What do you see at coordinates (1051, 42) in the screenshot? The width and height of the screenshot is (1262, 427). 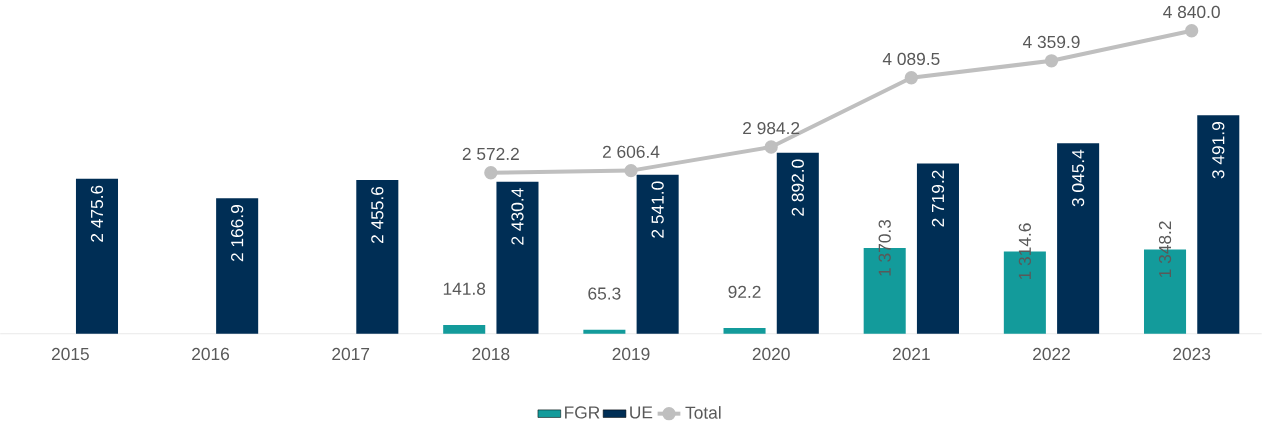 I see `data-label: 4 359.9` at bounding box center [1051, 42].